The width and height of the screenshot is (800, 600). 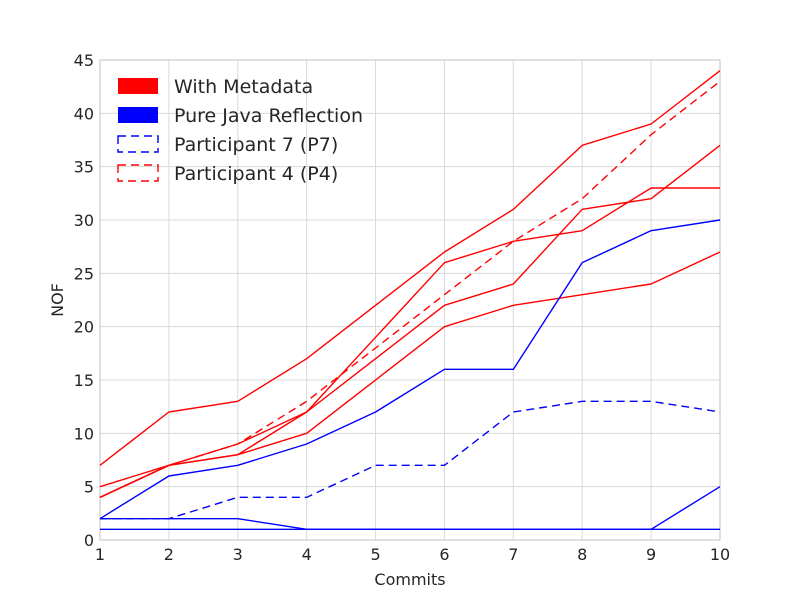 What do you see at coordinates (268, 116) in the screenshot?
I see `legend-label: Pure Java Reflection` at bounding box center [268, 116].